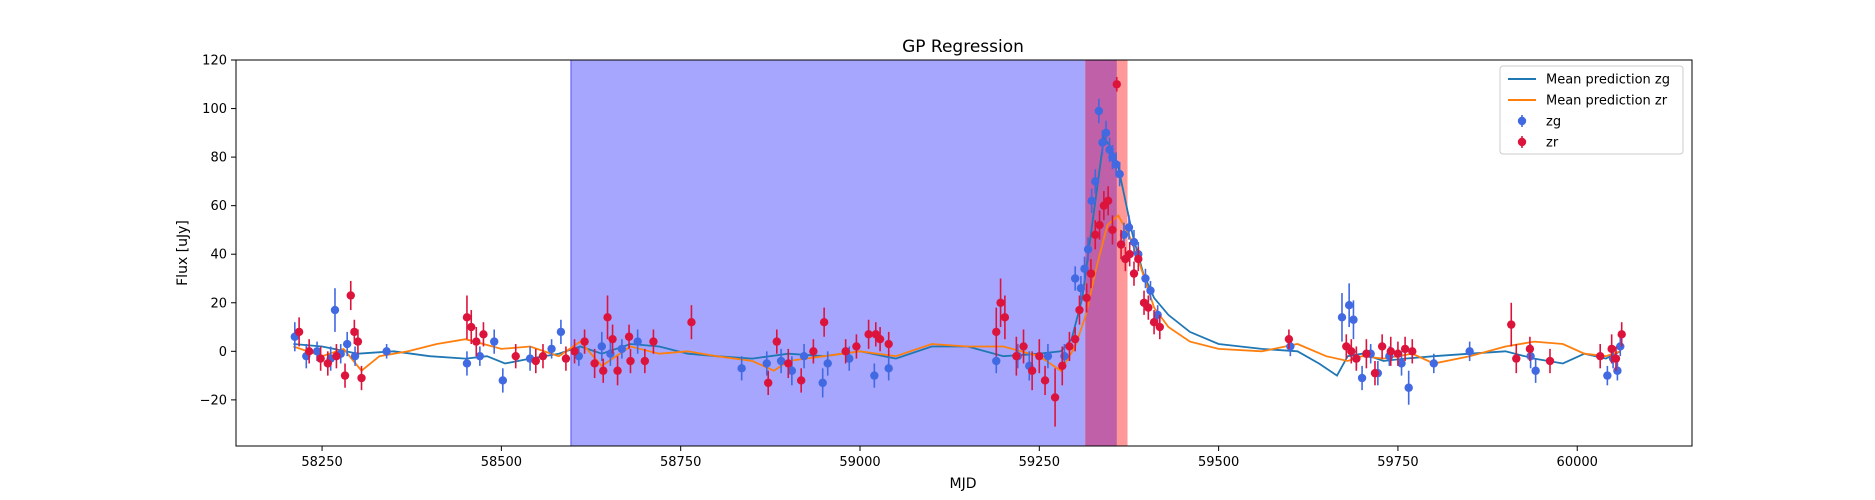 Image resolution: width=1875 pixels, height=500 pixels. What do you see at coordinates (213, 400) in the screenshot?
I see `y-tick-label: −20` at bounding box center [213, 400].